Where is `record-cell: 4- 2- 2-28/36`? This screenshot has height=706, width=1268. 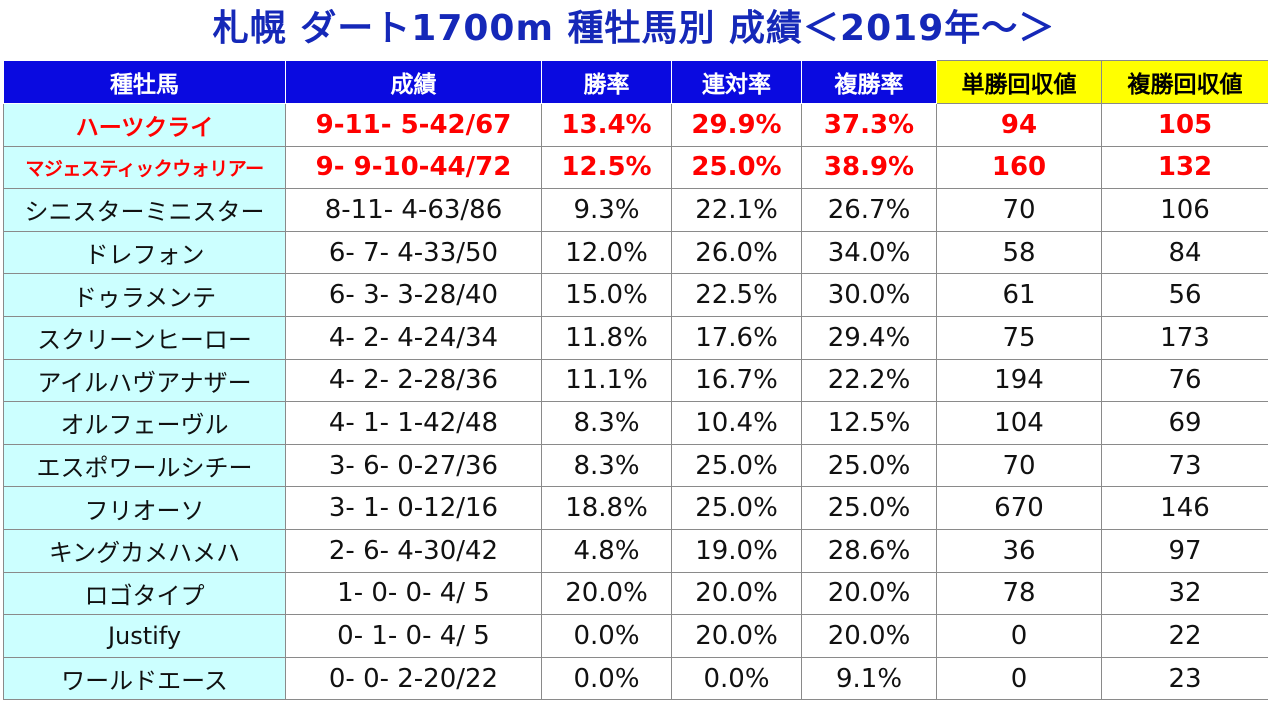
record-cell: 4- 2- 2-28/36 is located at coordinates (413, 380).